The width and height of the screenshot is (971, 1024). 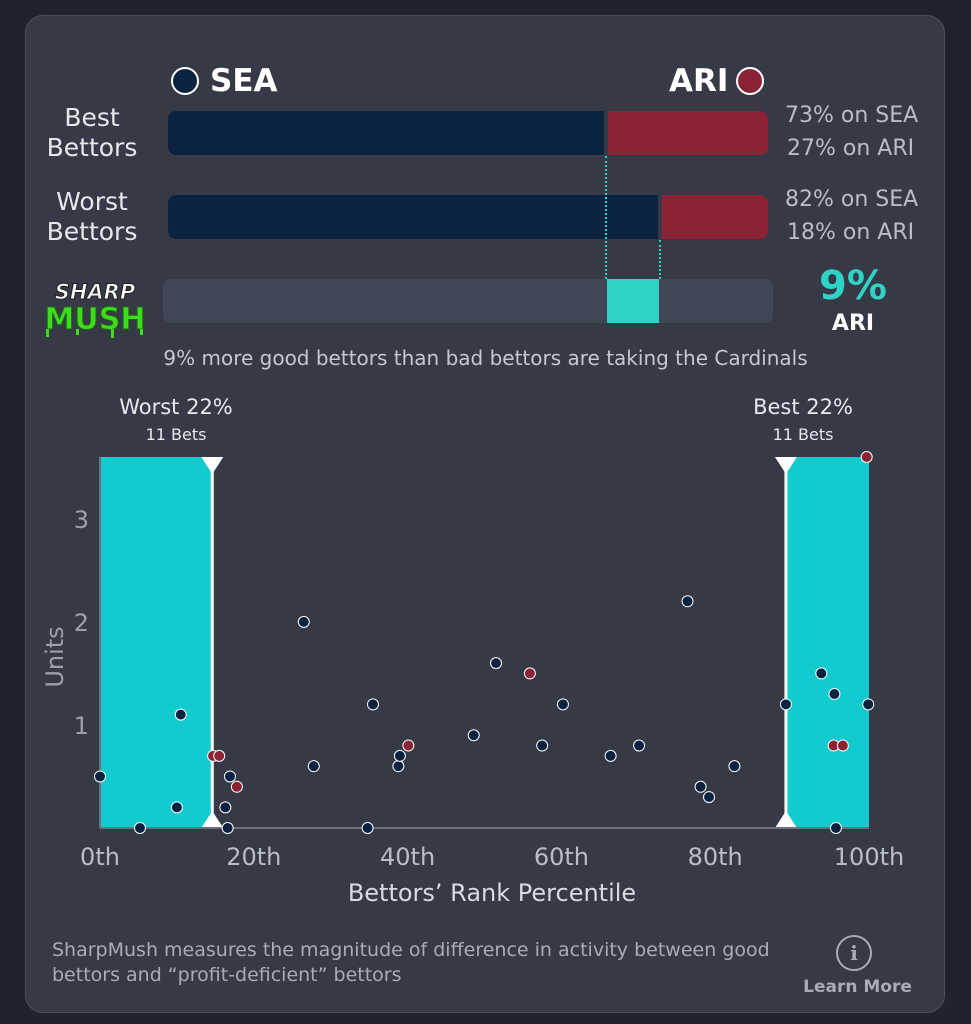 I want to click on worst-bettors-sea-bar, so click(x=413, y=217).